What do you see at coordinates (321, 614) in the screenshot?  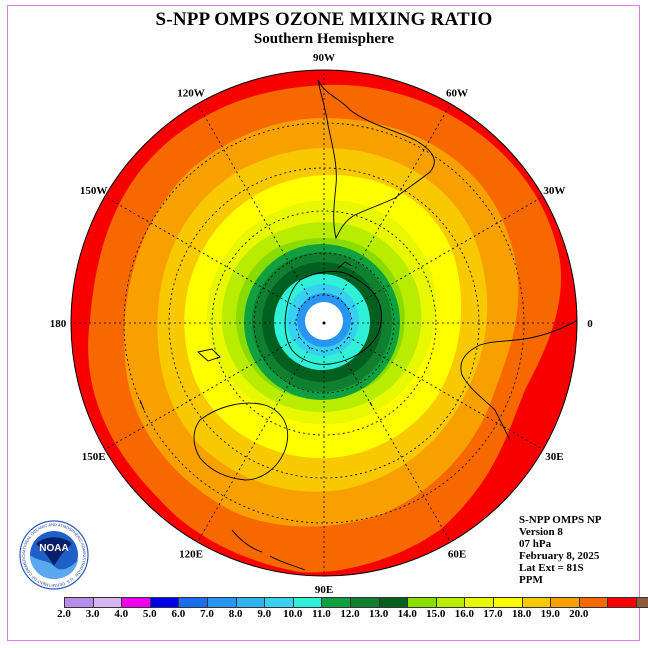 I see `color-scale-tick-label: 11.0` at bounding box center [321, 614].